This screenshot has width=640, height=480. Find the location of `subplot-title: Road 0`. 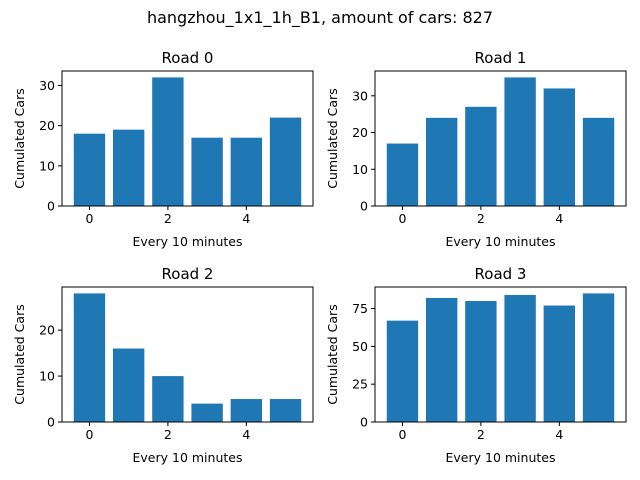

subplot-title: Road 0 is located at coordinates (188, 58).